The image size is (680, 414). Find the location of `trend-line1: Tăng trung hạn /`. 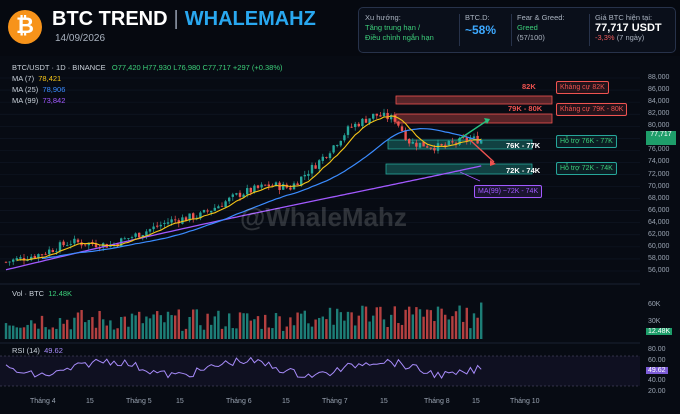

trend-line1: Tăng trung hạn / is located at coordinates (393, 27).